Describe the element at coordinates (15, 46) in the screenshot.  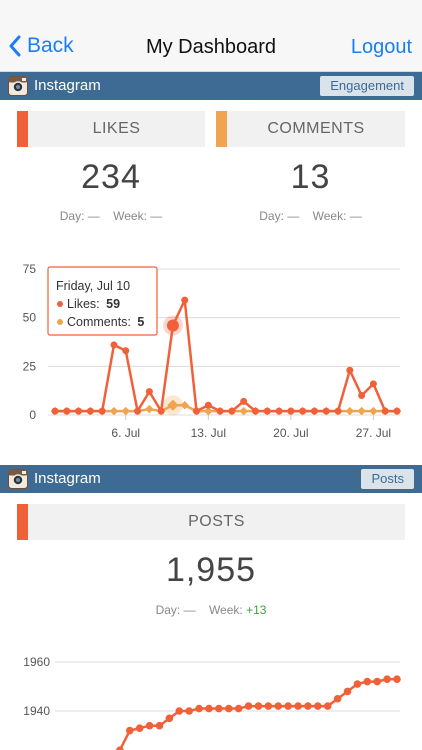
I see `chevron-left-icon` at that location.